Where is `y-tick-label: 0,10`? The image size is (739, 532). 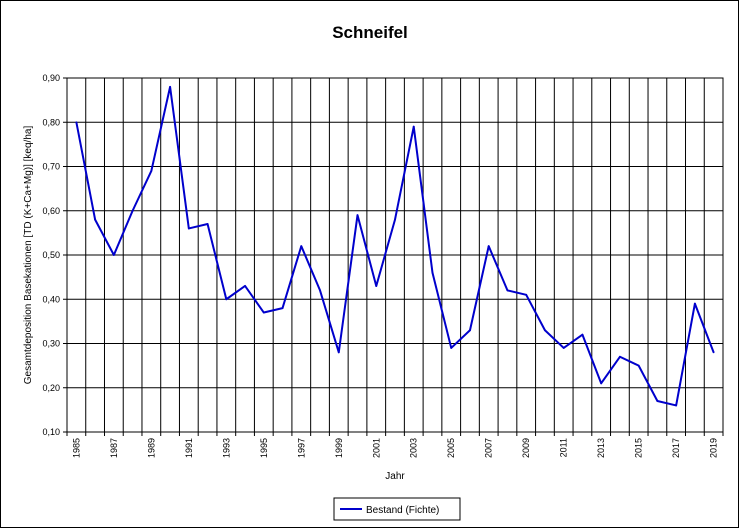 y-tick-label: 0,10 is located at coordinates (51, 432).